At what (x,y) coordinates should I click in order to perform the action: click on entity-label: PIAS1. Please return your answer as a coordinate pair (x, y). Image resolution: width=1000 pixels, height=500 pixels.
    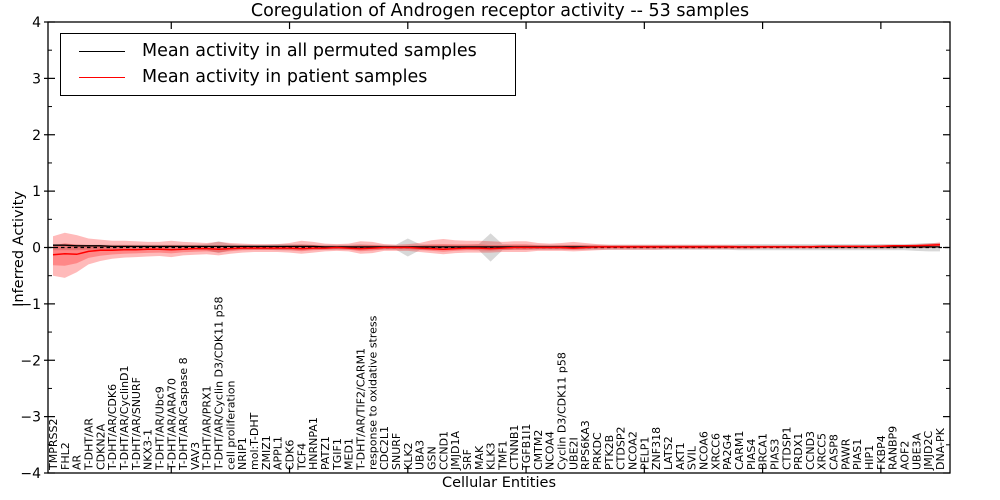
    Looking at the image, I should click on (857, 454).